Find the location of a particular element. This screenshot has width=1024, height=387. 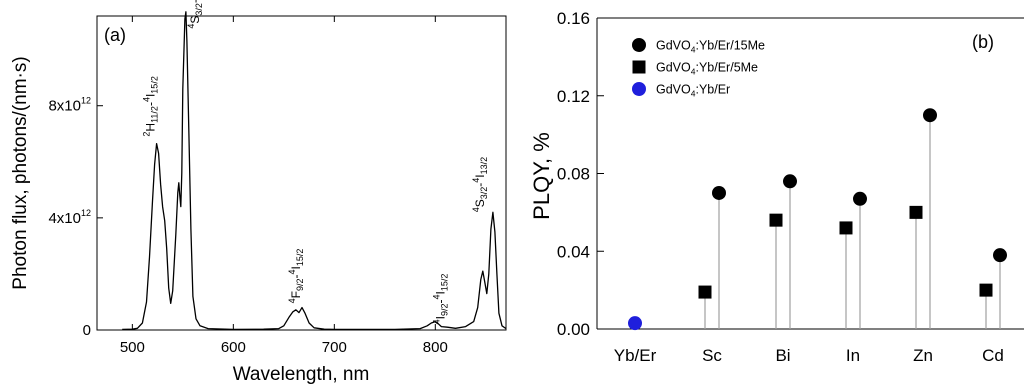

transition-label: 4S3/2-4I15/2 is located at coordinates (195, 14).